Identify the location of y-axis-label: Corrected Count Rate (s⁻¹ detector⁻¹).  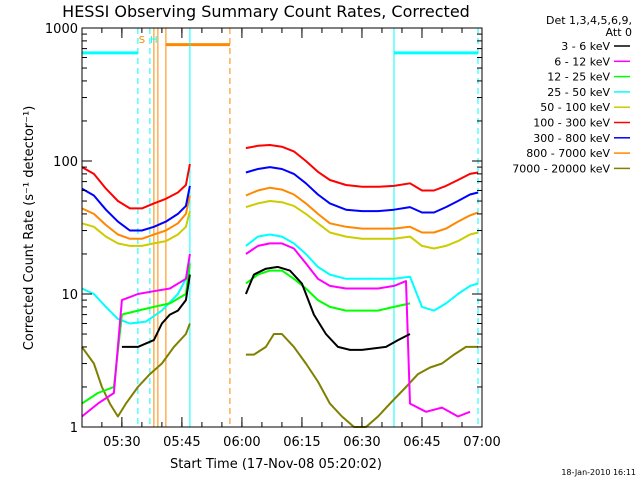
(29, 228).